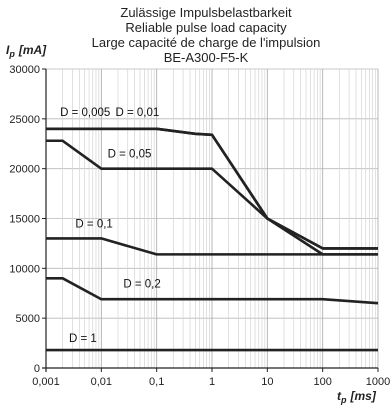 The height and width of the screenshot is (408, 390). I want to click on y-axis-label: Ip [mA], so click(26, 51).